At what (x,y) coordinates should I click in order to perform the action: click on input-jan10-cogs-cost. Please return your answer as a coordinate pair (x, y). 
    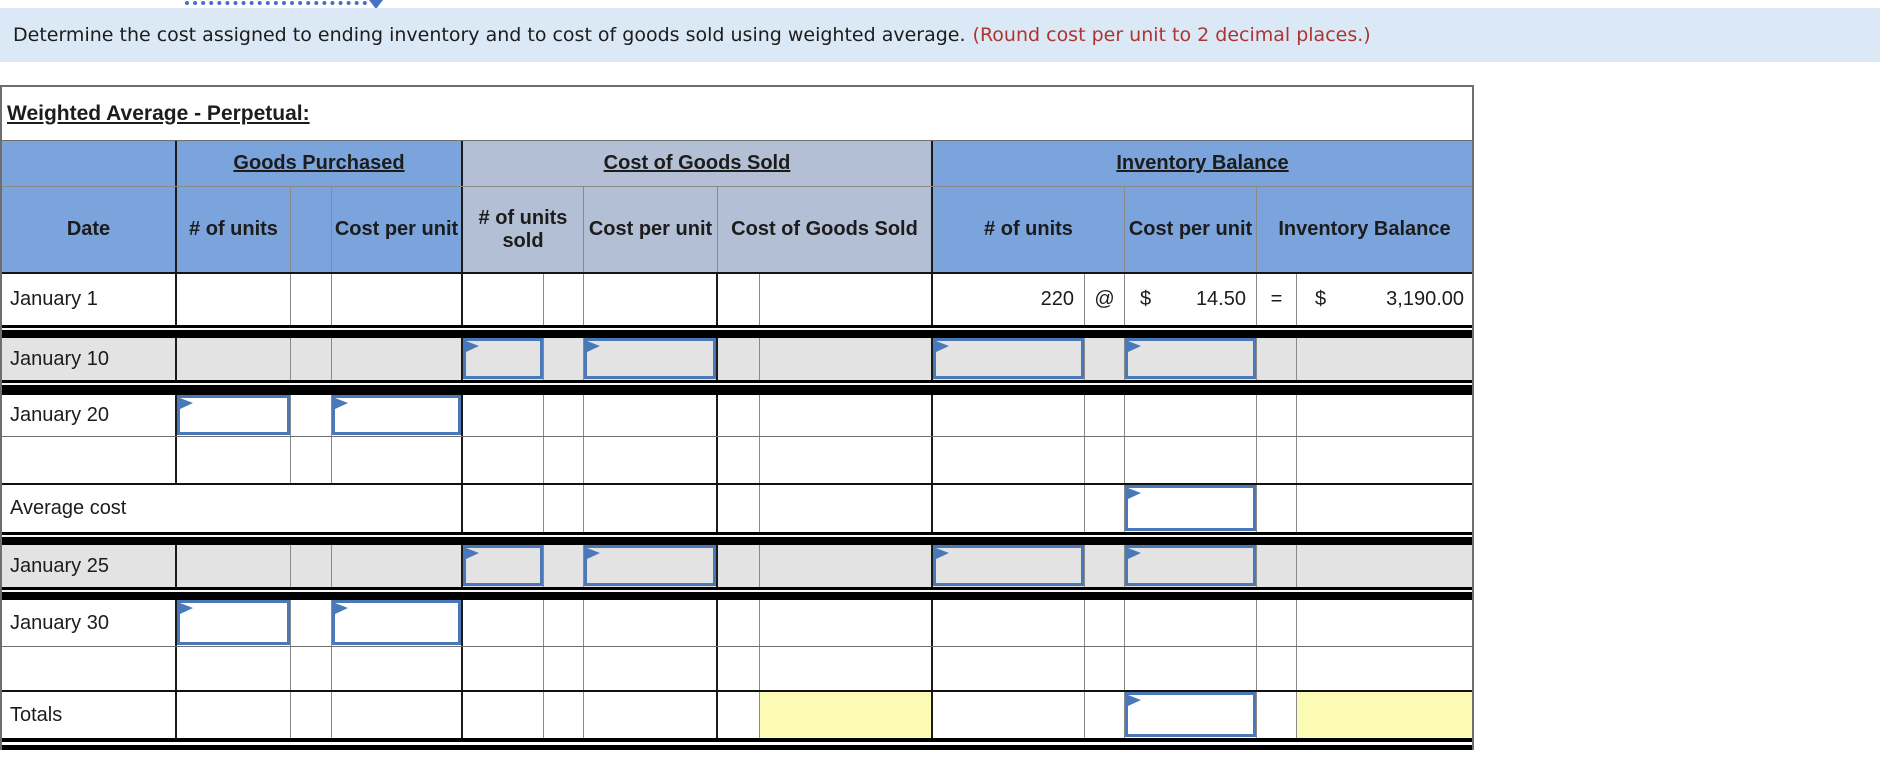
    Looking at the image, I should click on (650, 358).